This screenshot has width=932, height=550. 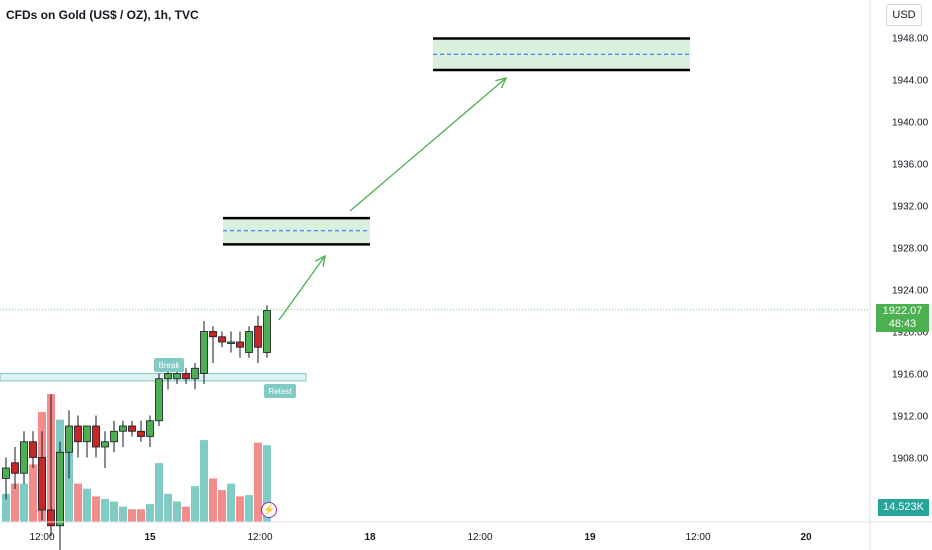 I want to click on y-tick-label: 1932.00, so click(x=910, y=207).